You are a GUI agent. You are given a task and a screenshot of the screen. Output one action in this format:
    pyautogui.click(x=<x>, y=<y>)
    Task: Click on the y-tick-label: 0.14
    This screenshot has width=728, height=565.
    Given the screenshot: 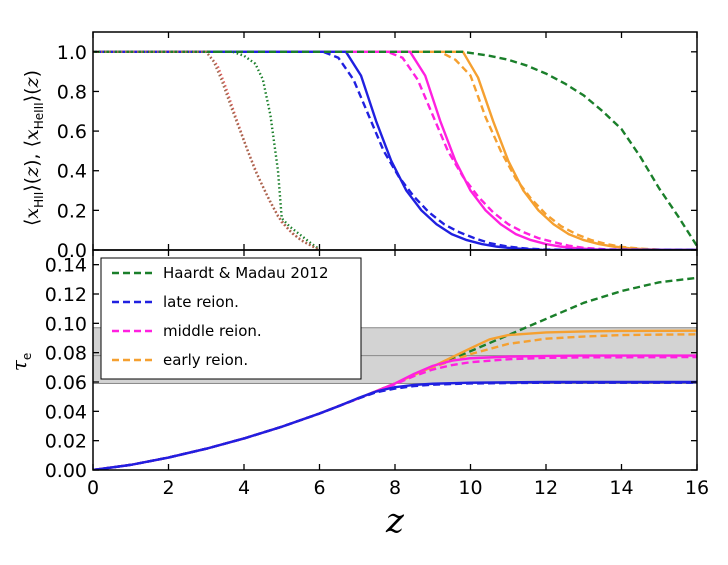 What is the action you would take?
    pyautogui.click(x=66, y=266)
    